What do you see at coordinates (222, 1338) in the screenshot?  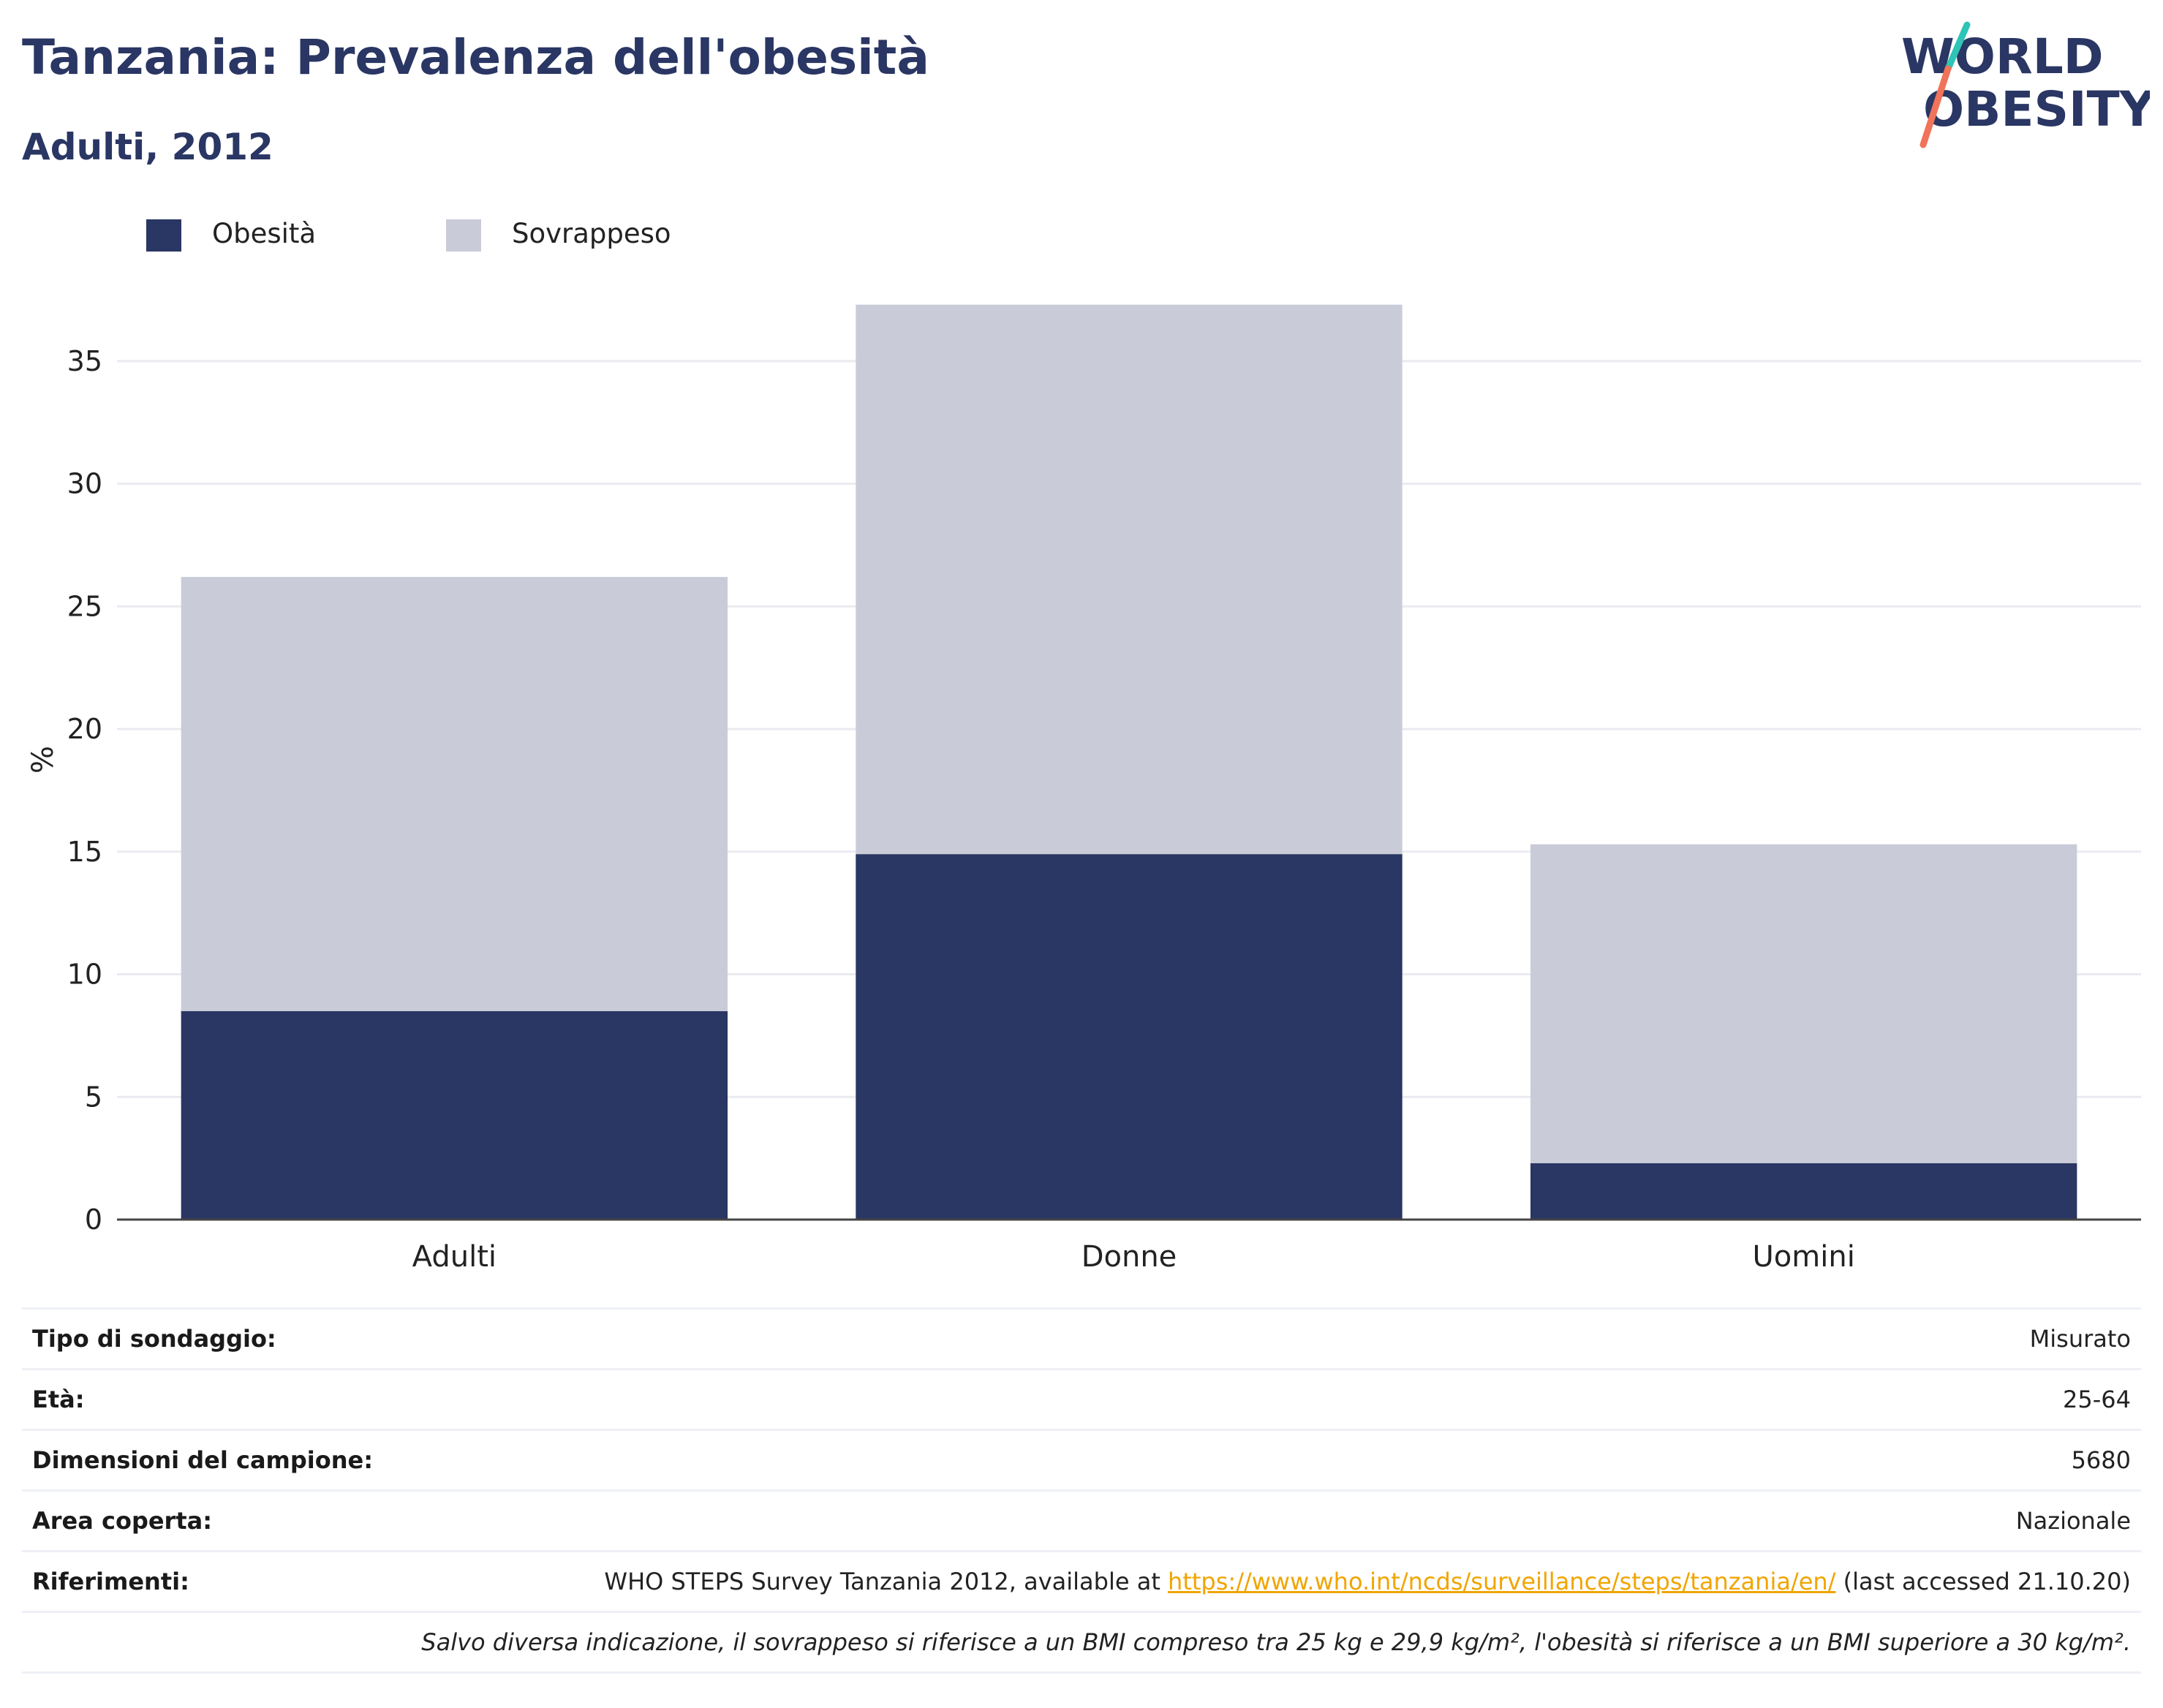 I see `info-label: Tipo di sondaggio:` at bounding box center [222, 1338].